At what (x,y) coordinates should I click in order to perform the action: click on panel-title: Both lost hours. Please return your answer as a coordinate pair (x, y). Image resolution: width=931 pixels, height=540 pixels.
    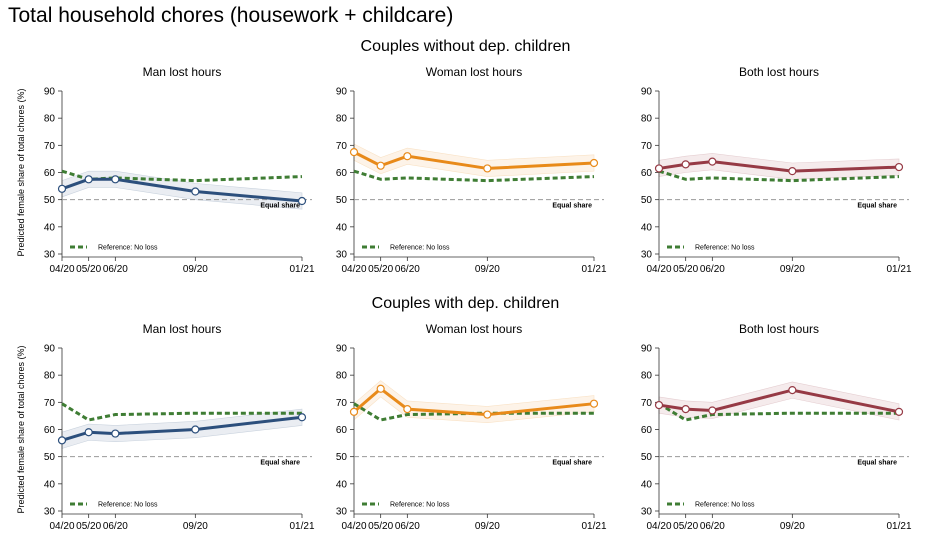
    Looking at the image, I should click on (779, 72).